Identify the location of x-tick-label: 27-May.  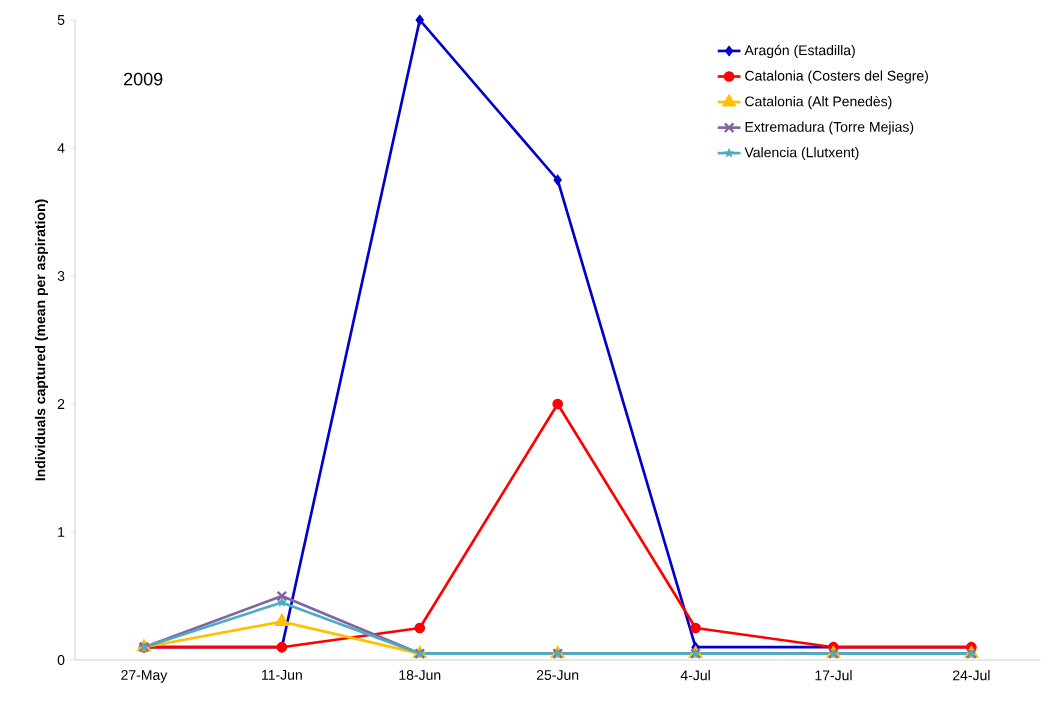
(144, 676).